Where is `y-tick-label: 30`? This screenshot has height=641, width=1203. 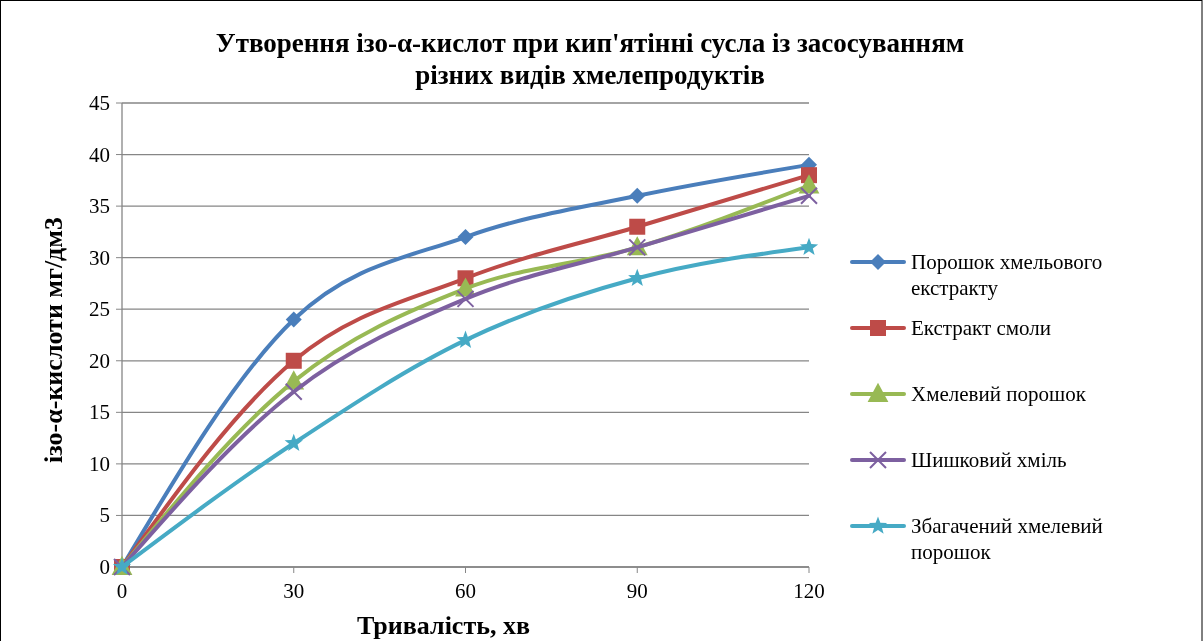
y-tick-label: 30 is located at coordinates (99, 257).